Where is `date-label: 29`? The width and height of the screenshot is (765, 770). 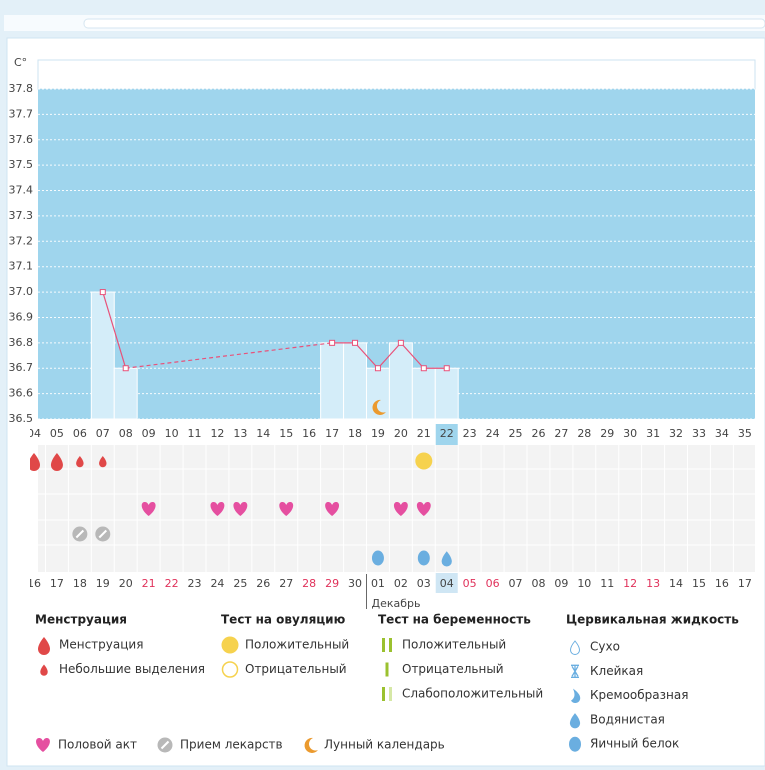 date-label: 29 is located at coordinates (332, 583).